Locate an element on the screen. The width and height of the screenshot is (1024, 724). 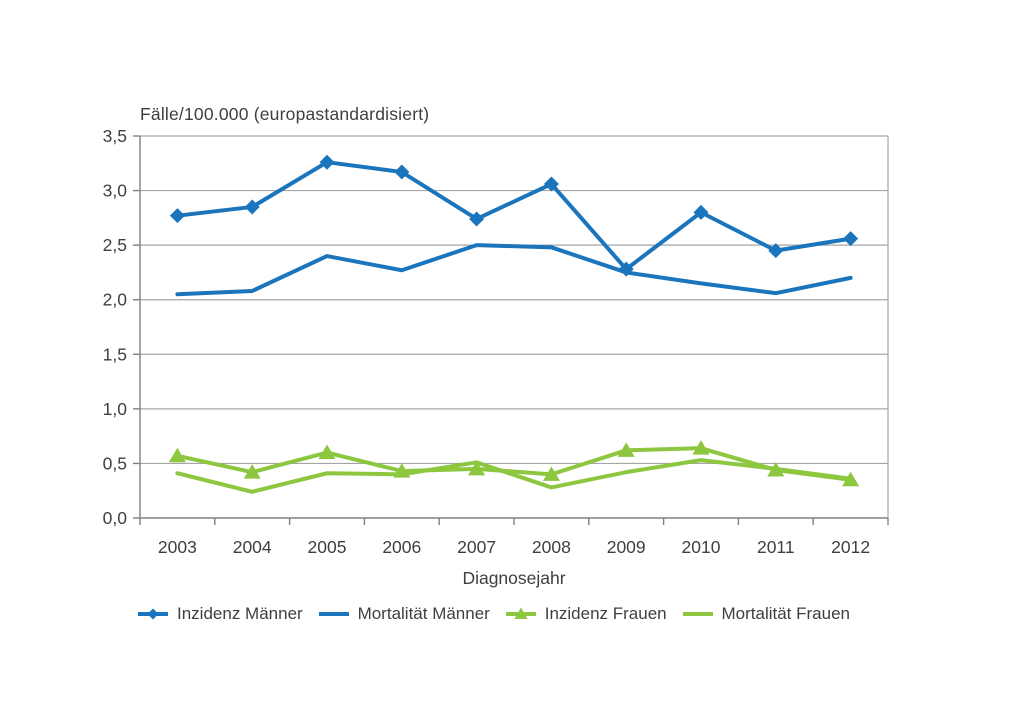
line-triangle-marker-icon is located at coordinates (520, 613).